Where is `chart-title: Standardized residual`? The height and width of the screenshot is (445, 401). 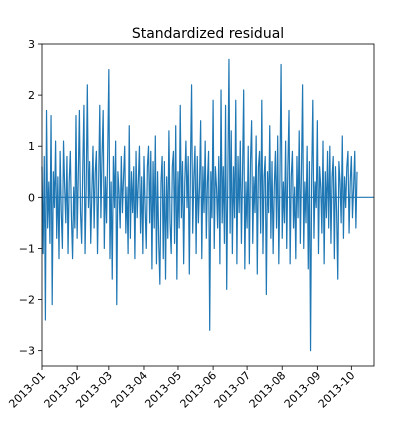 chart-title: Standardized residual is located at coordinates (208, 34).